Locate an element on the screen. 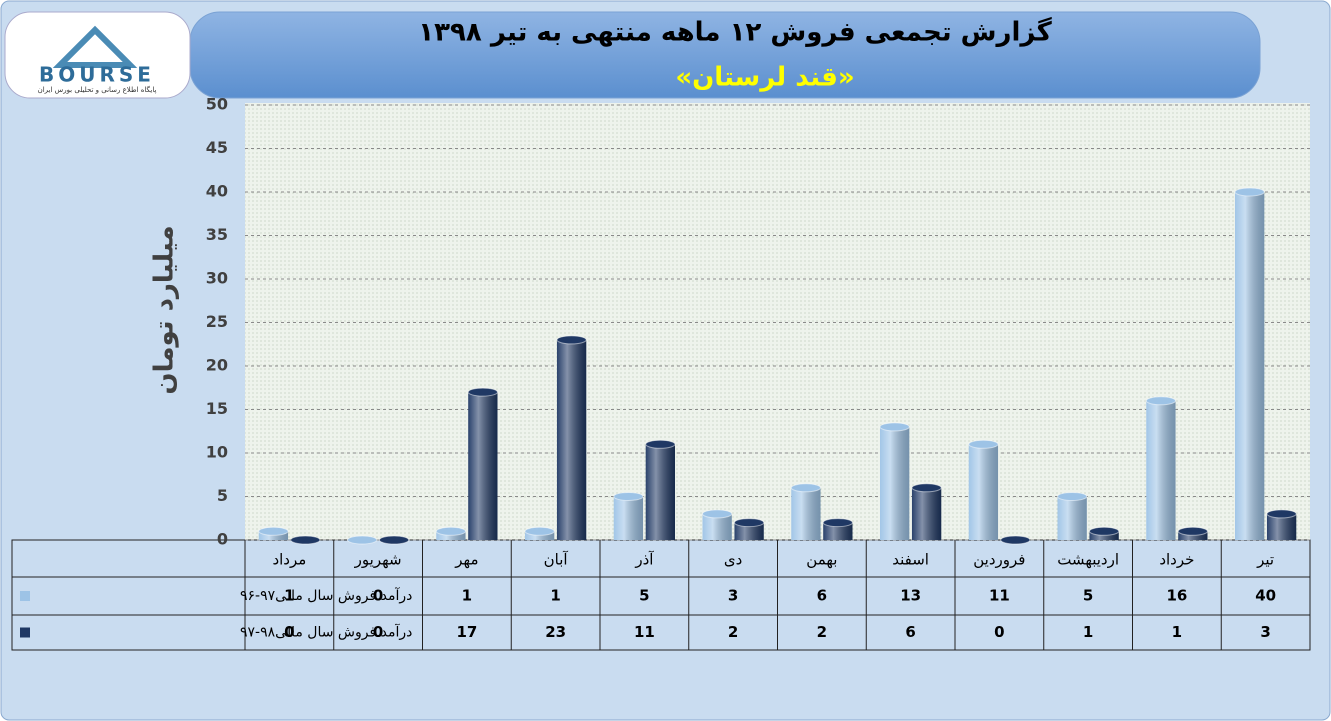 The width and height of the screenshot is (1331, 721). y-tick-label: 5 is located at coordinates (222, 495).